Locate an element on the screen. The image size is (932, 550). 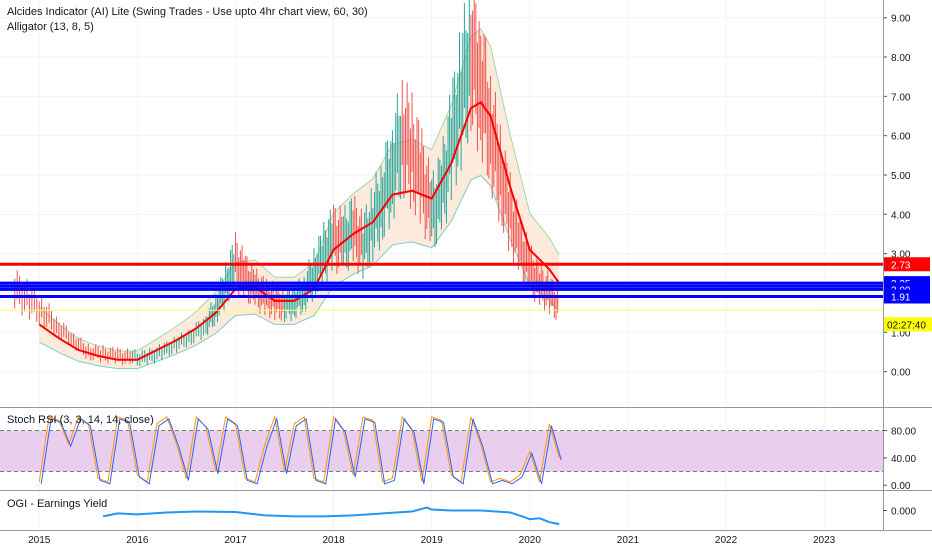
price-tick-label: 5.00 is located at coordinates (901, 176).